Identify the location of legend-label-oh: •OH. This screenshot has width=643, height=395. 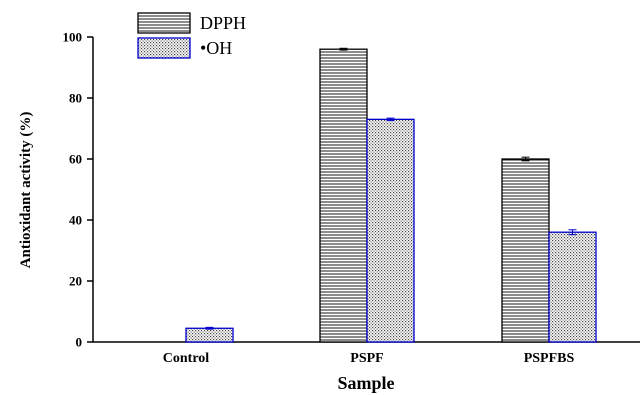
(216, 48).